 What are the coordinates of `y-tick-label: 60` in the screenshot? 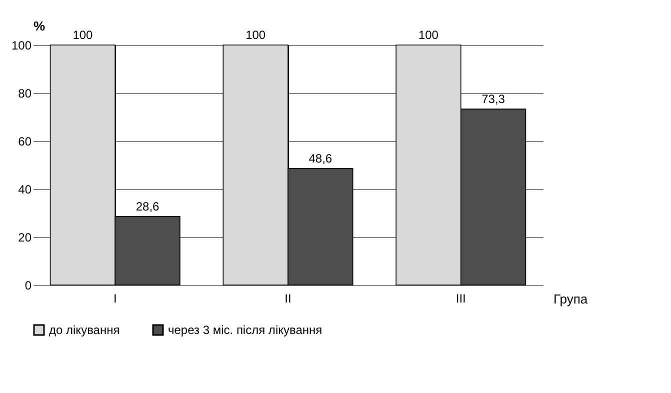 It's located at (25, 141).